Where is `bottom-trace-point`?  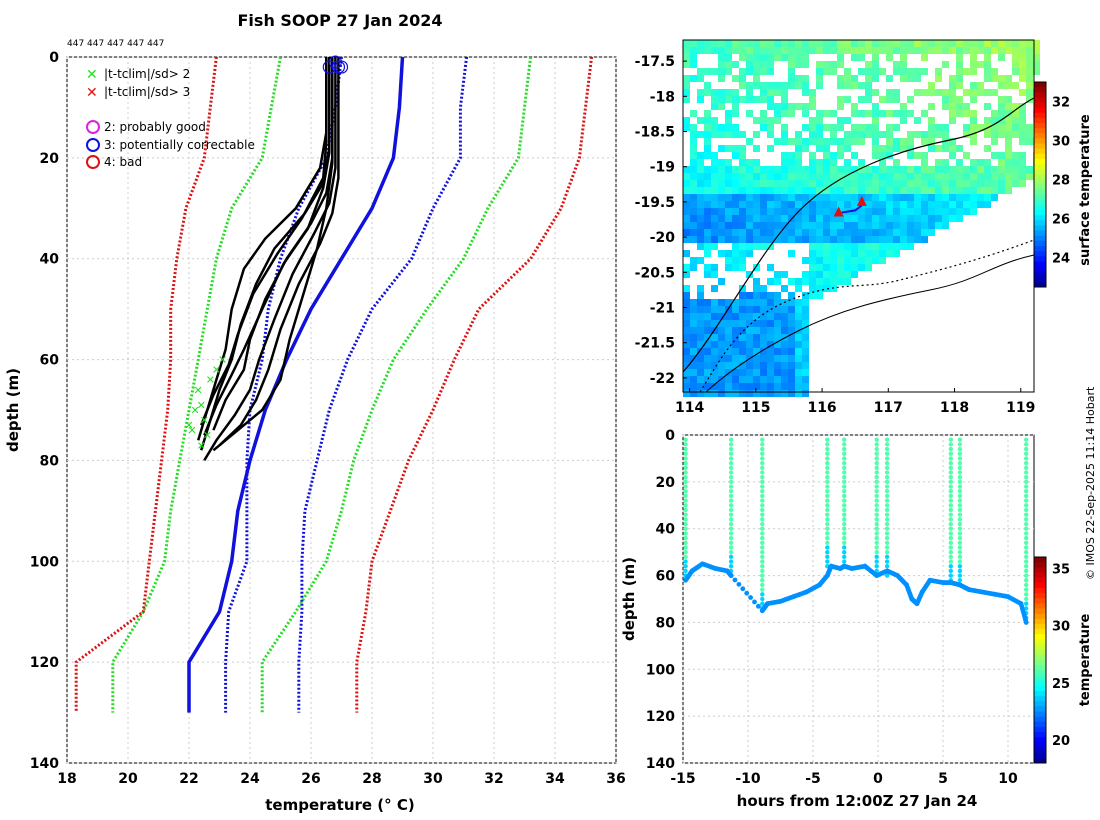 bottom-trace-point is located at coordinates (731, 575).